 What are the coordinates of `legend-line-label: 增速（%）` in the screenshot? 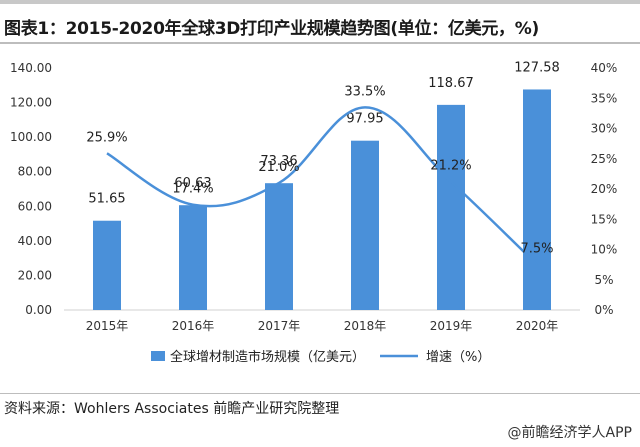 It's located at (458, 357).